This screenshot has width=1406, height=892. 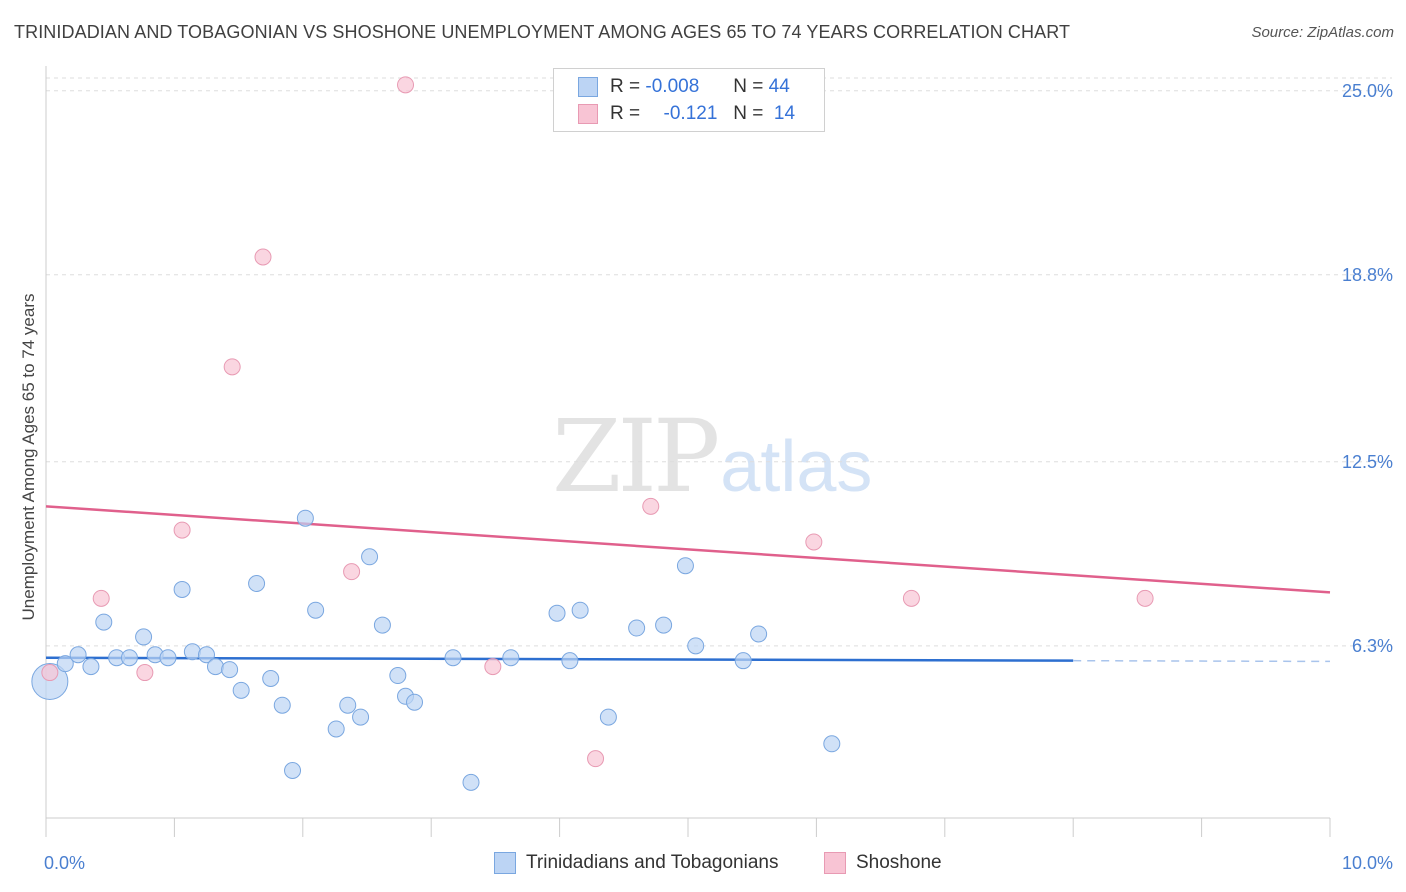 I want to click on y-tick-label: 25.0%, so click(x=1367, y=91).